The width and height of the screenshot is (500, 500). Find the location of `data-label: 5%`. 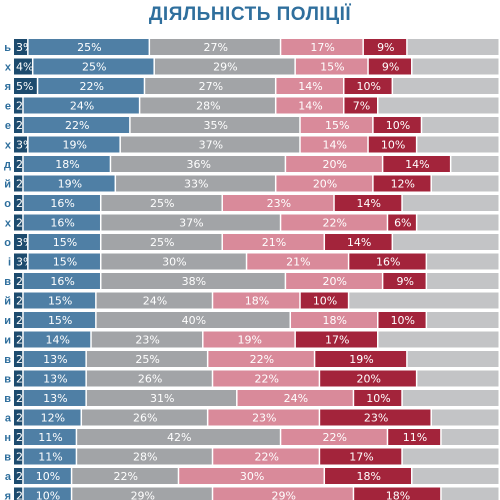

data-label: 5% is located at coordinates (24, 86).